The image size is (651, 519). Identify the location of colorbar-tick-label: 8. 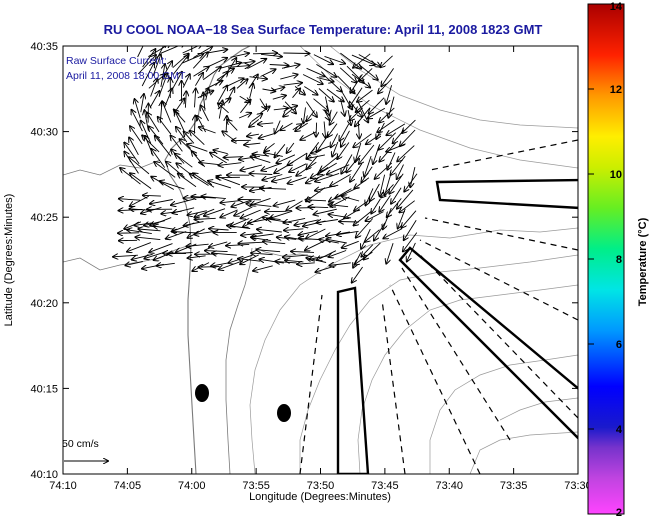
(619, 260).